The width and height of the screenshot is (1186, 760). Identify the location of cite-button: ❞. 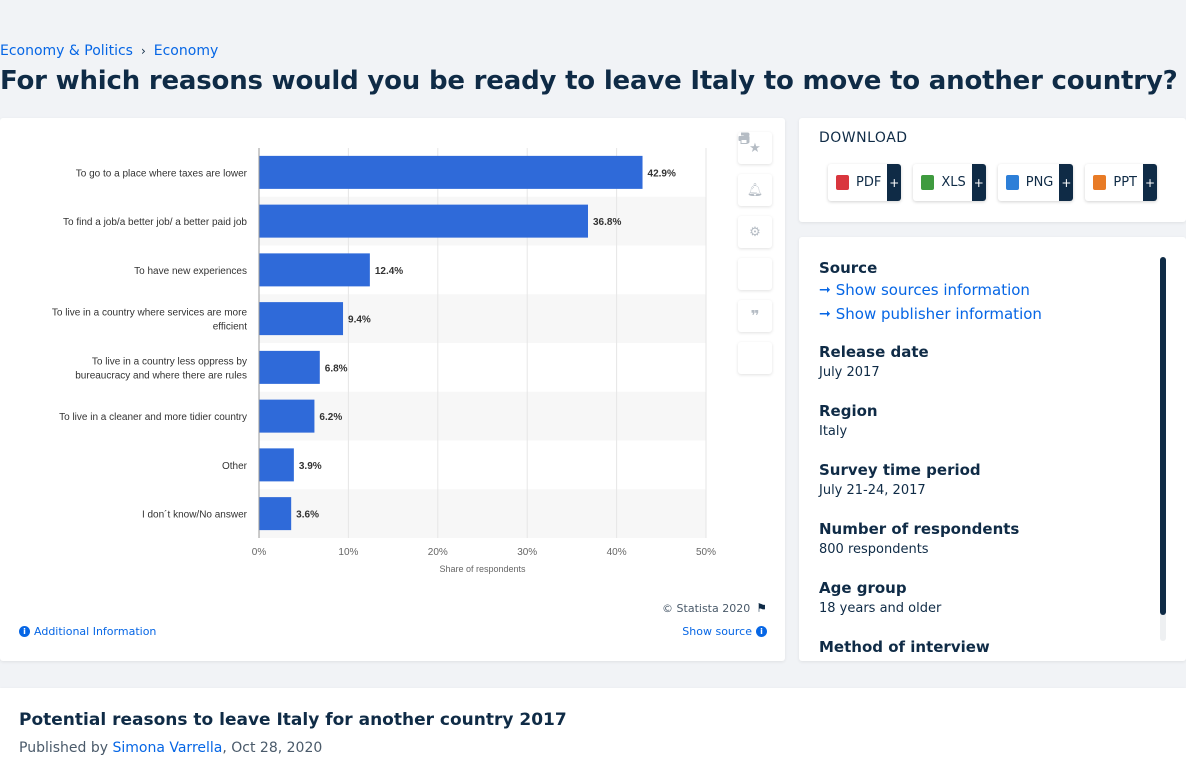
(755, 316).